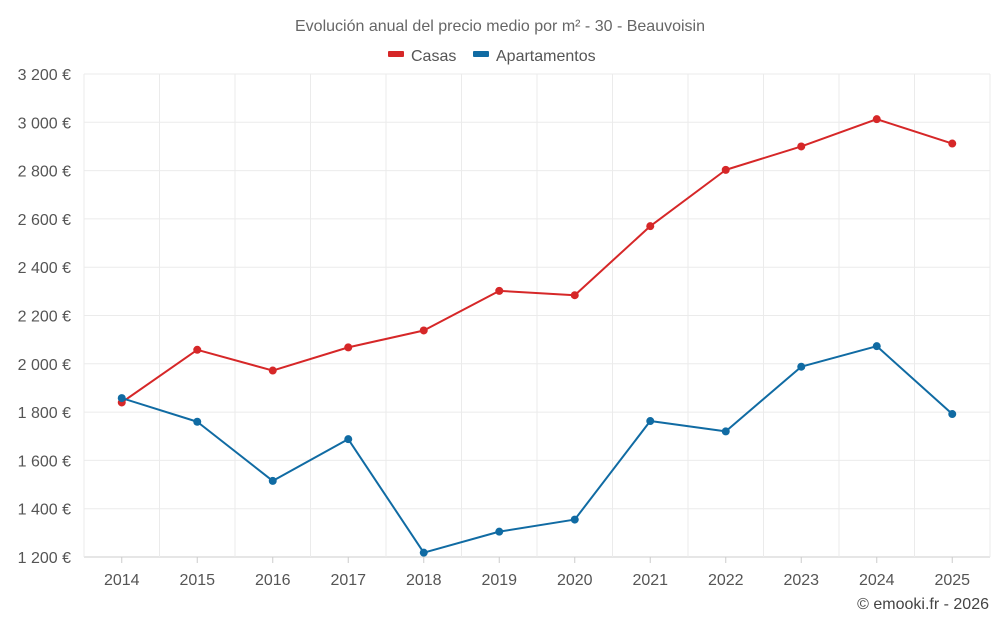 The height and width of the screenshot is (625, 1000). What do you see at coordinates (481, 54) in the screenshot?
I see `legend-swatch-apartamentos` at bounding box center [481, 54].